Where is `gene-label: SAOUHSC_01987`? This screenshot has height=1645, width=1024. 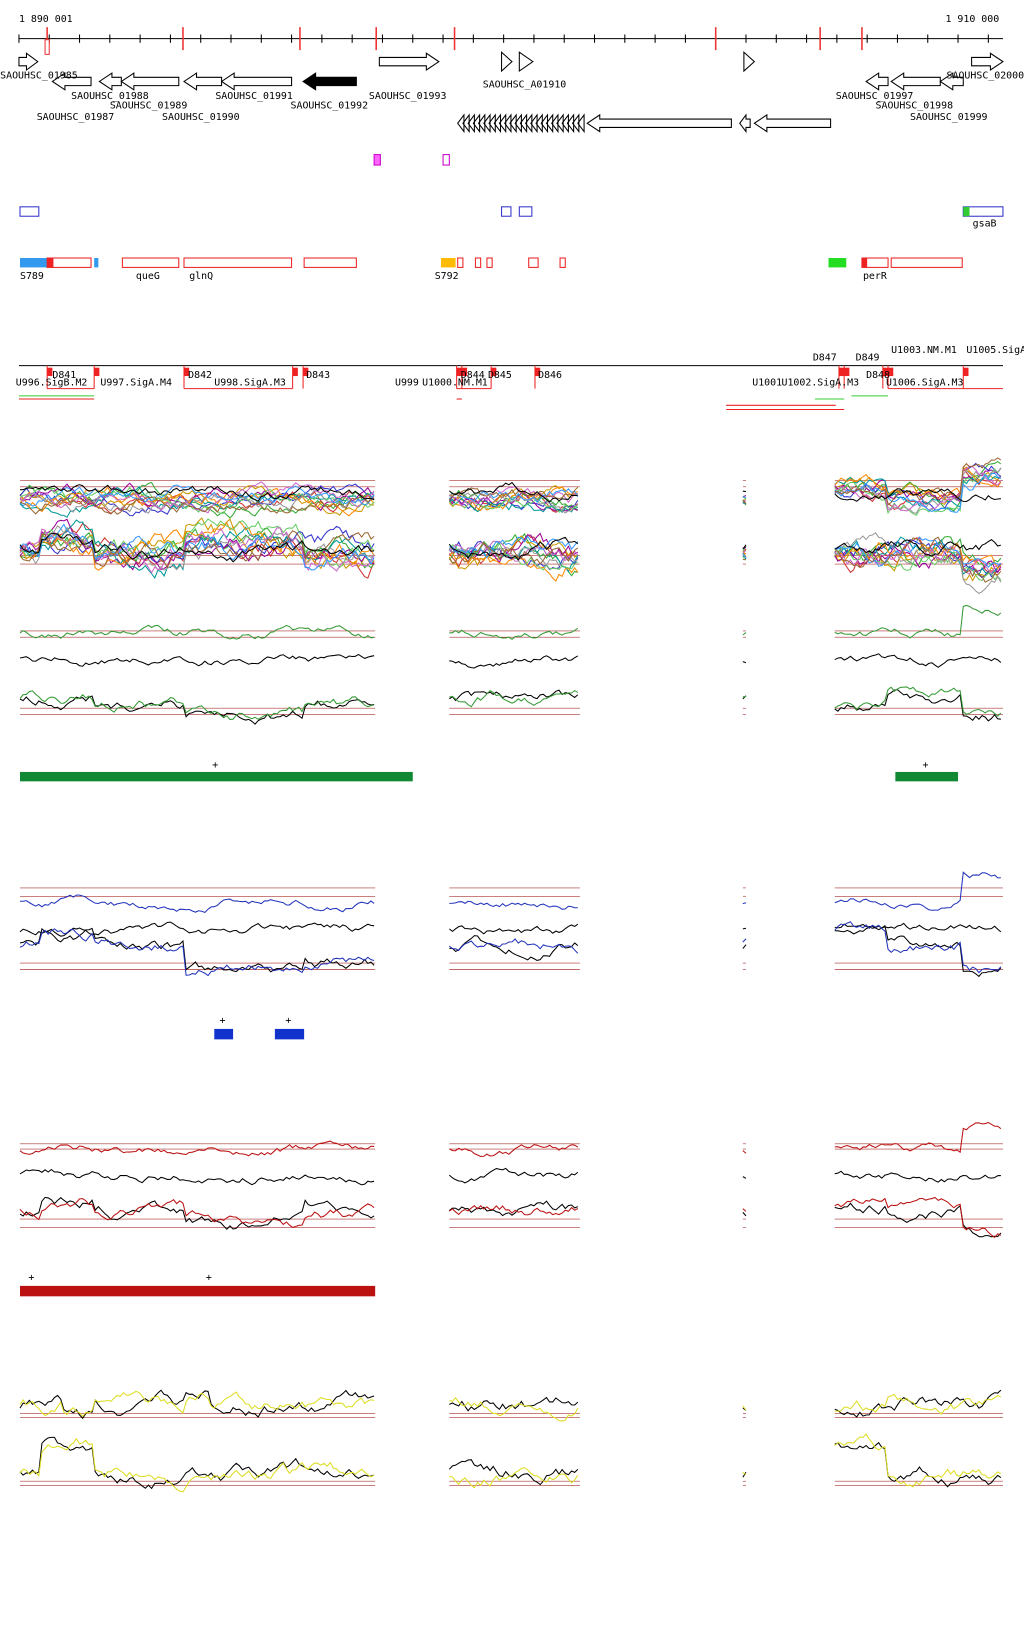
gene-label: SAOUHSC_01987 is located at coordinates (76, 117).